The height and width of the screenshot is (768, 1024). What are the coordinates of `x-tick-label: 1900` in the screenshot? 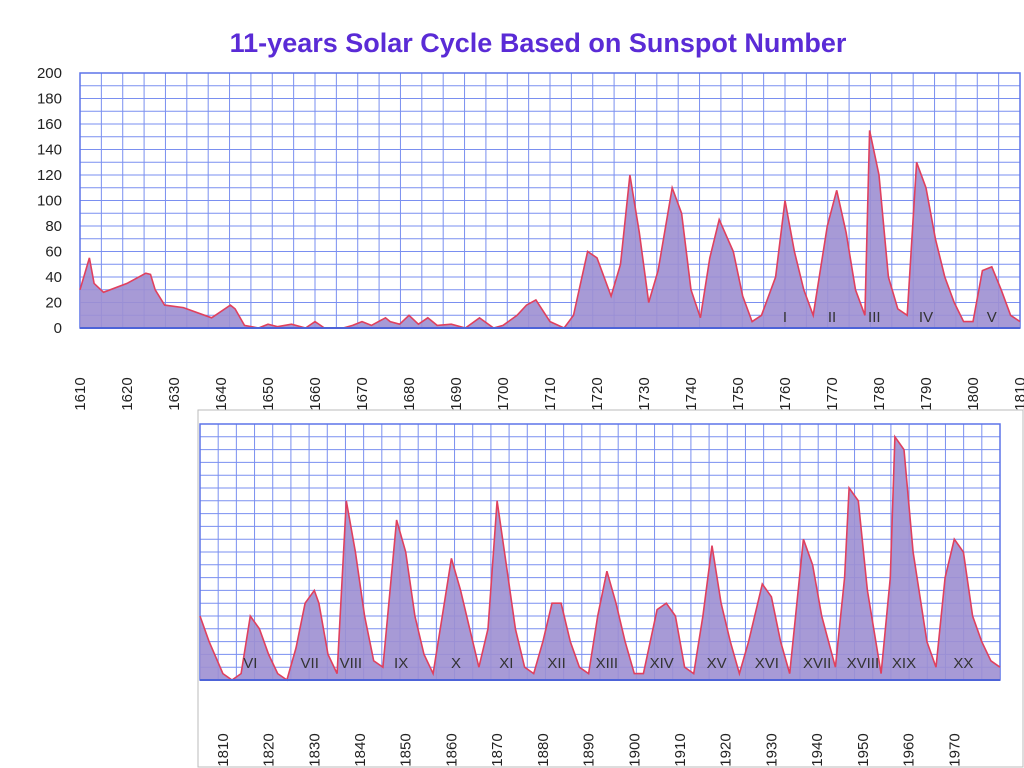 It's located at (634, 749).